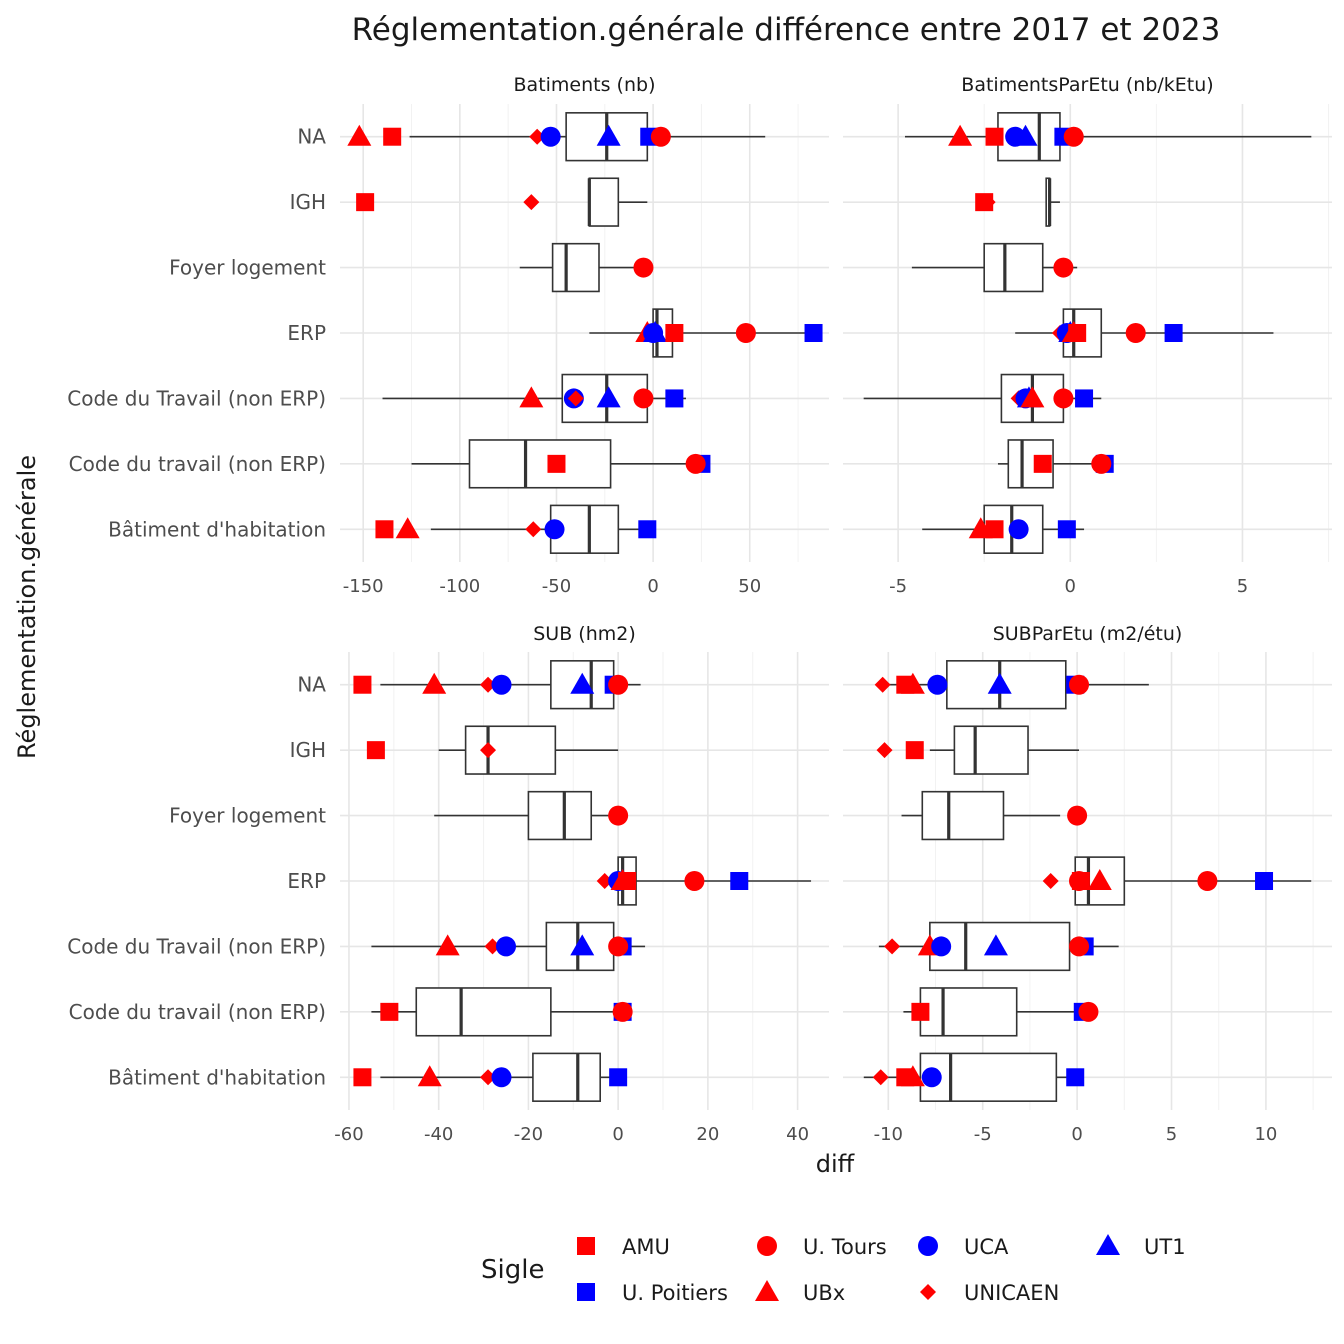  I want to click on box-erp, so click(1144, 333).